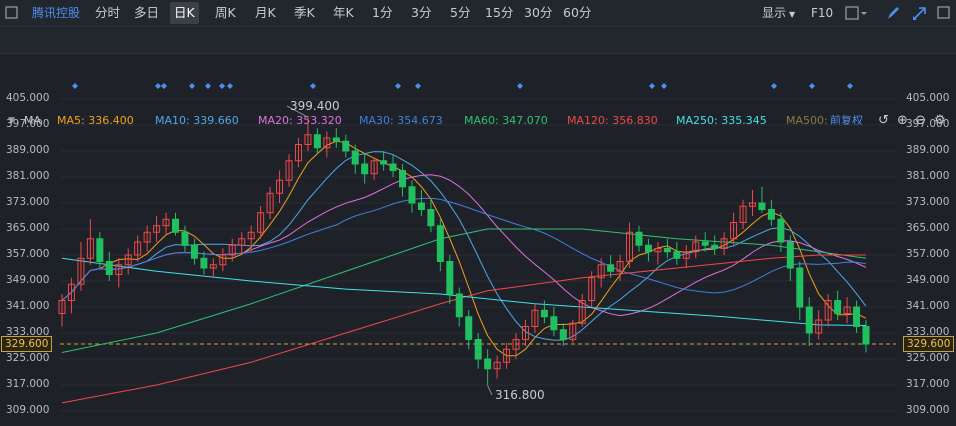  What do you see at coordinates (382, 12) in the screenshot?
I see `tab-period-7: 1分` at bounding box center [382, 12].